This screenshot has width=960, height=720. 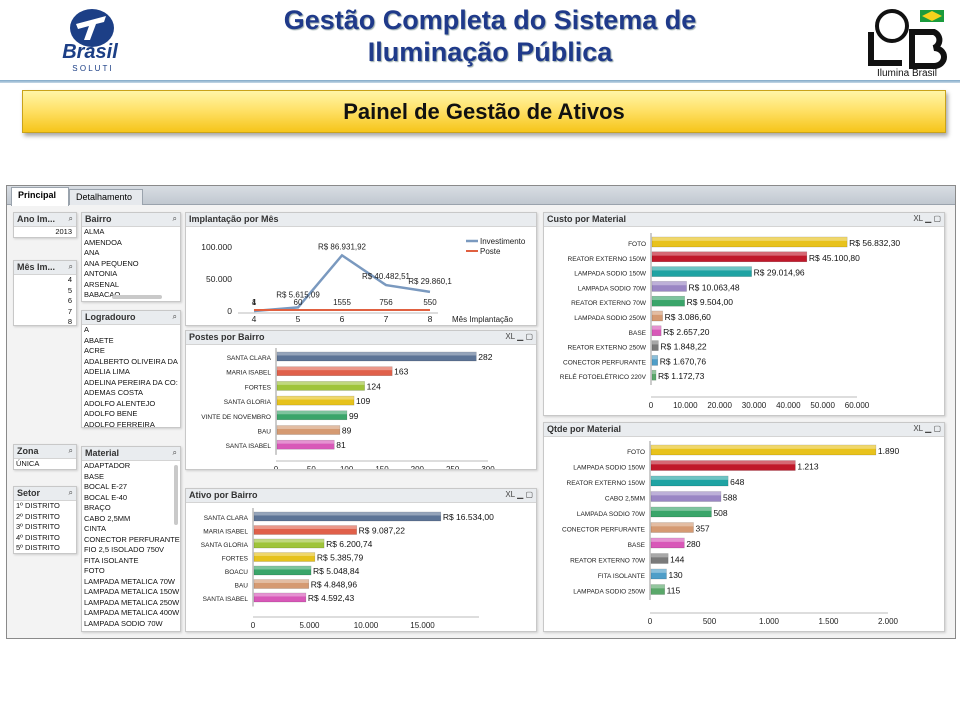 What do you see at coordinates (120, 403) in the screenshot?
I see `list-item: ADOLFO ALENTEJO` at bounding box center [120, 403].